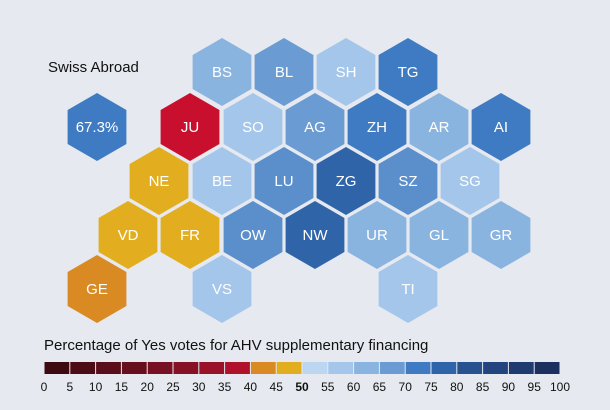  I want to click on canton-hex-label: AG, so click(315, 127).